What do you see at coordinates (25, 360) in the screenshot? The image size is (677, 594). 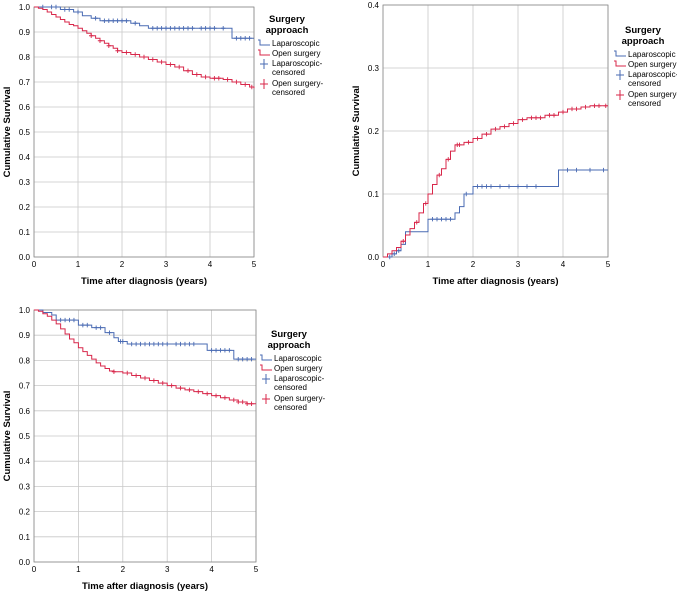 I see `y-tick-label: 0.8` at bounding box center [25, 360].